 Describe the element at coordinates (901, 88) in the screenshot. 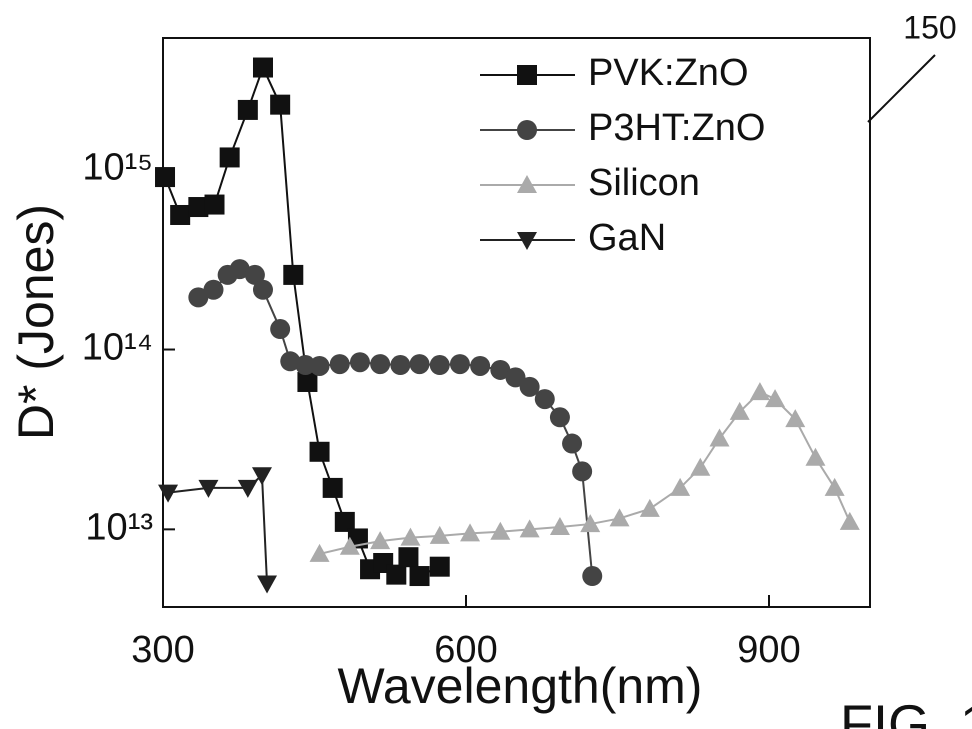

I see `leader-line` at that location.